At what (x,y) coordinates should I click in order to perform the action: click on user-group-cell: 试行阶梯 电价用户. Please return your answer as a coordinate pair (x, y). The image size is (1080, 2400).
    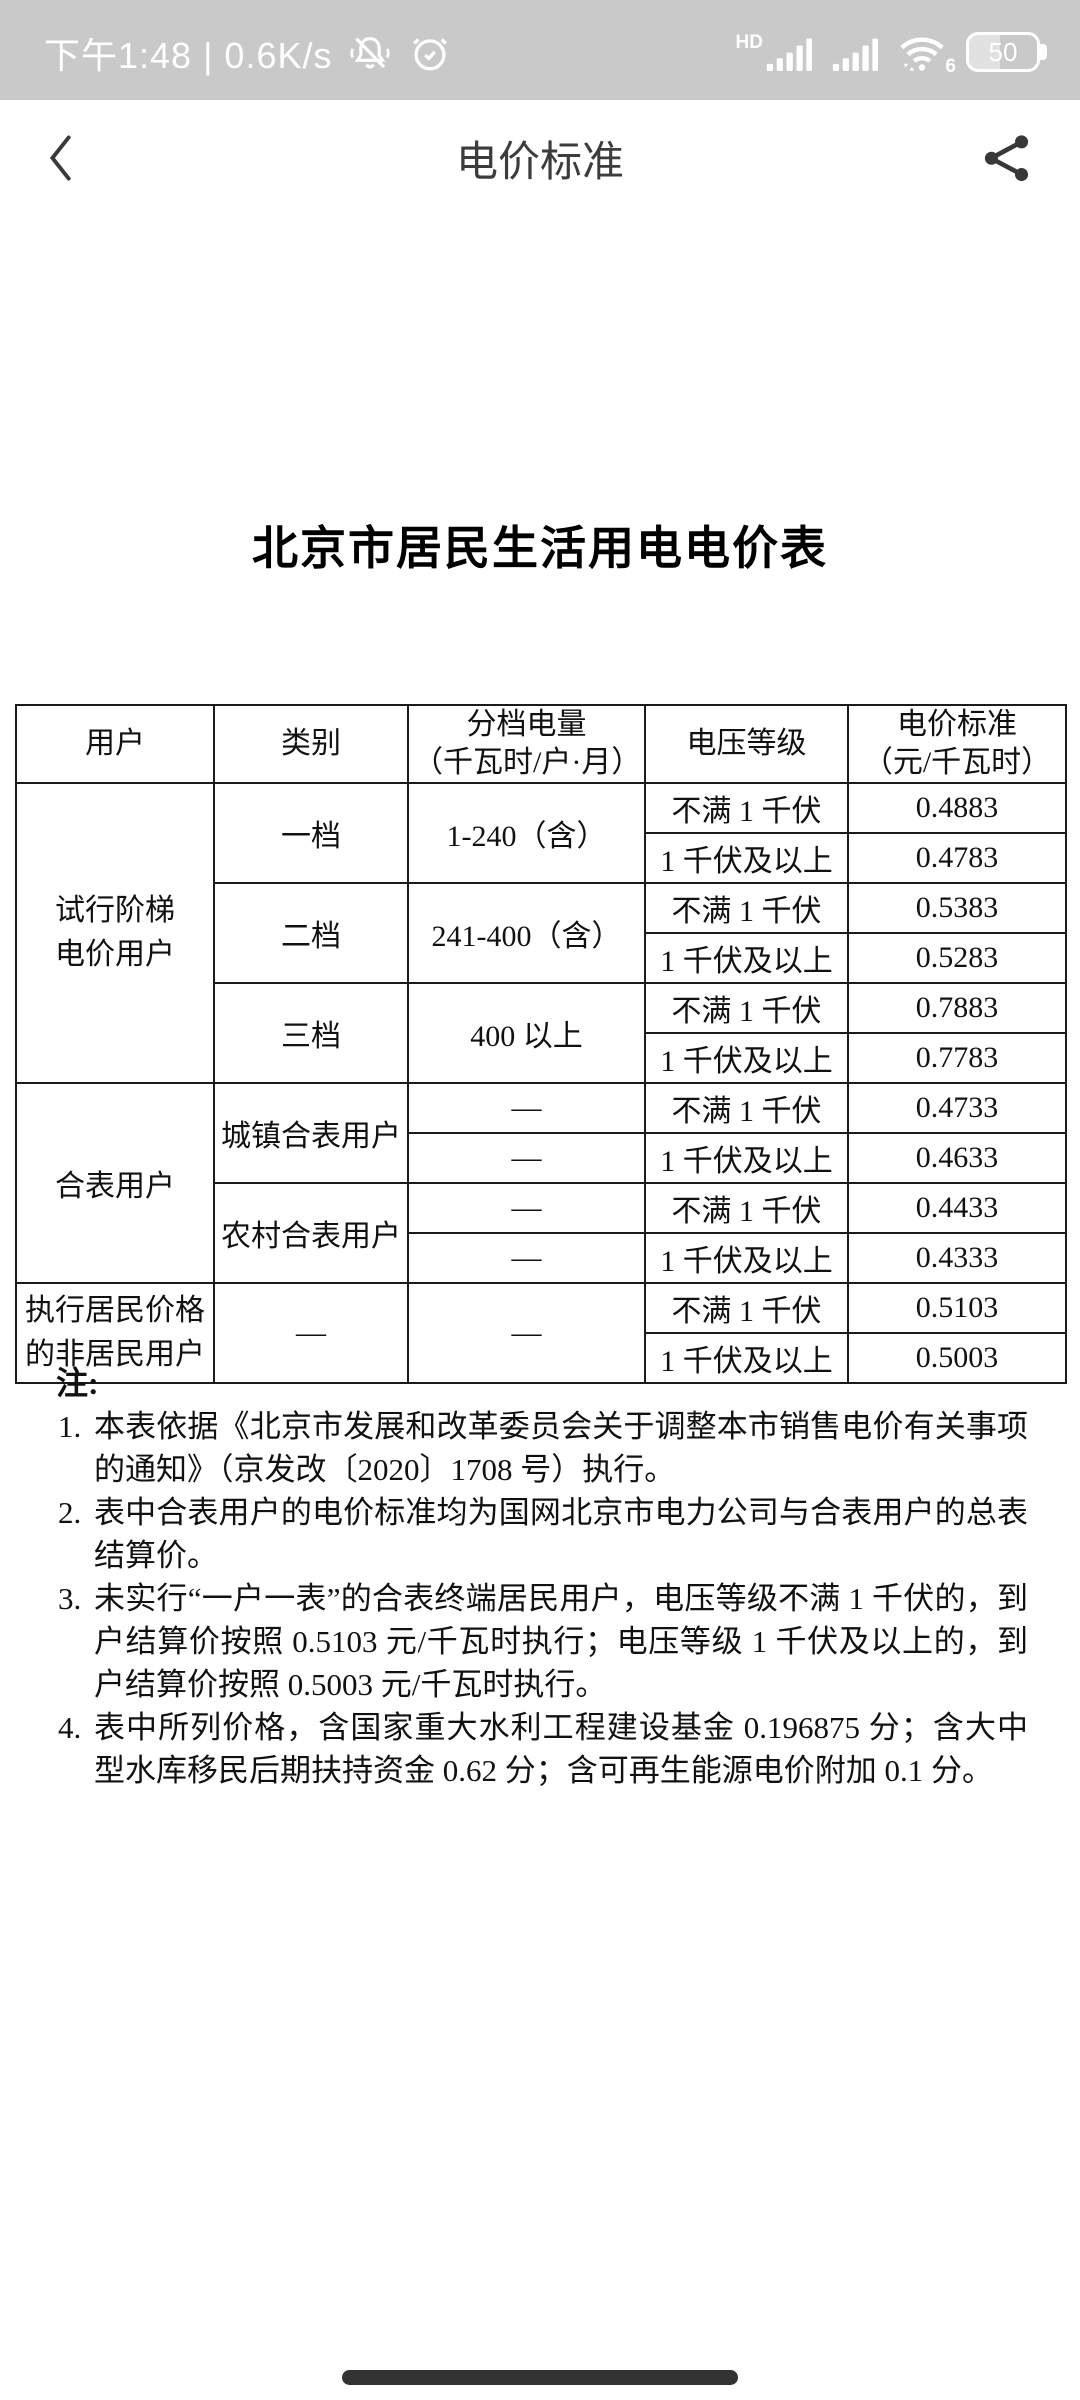
    Looking at the image, I should click on (115, 933).